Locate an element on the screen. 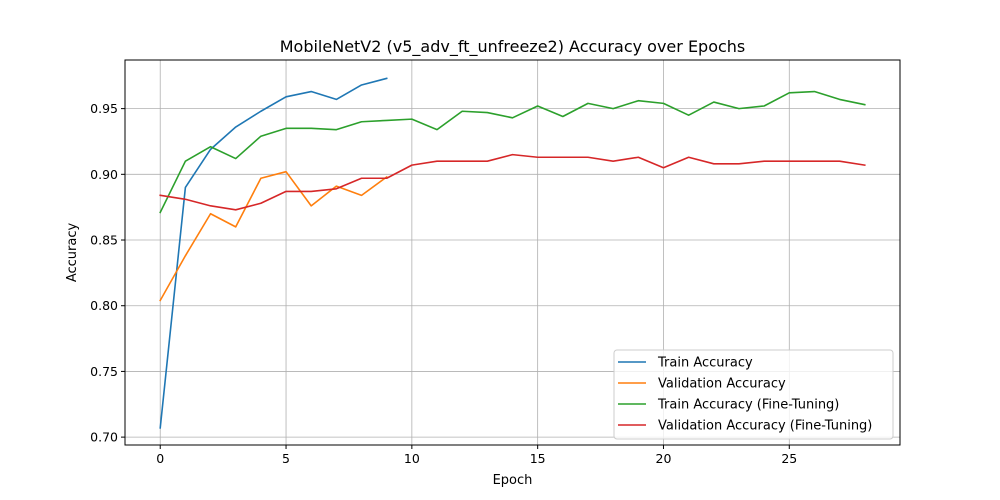  y-tick-label: 0.70 is located at coordinates (104, 437).